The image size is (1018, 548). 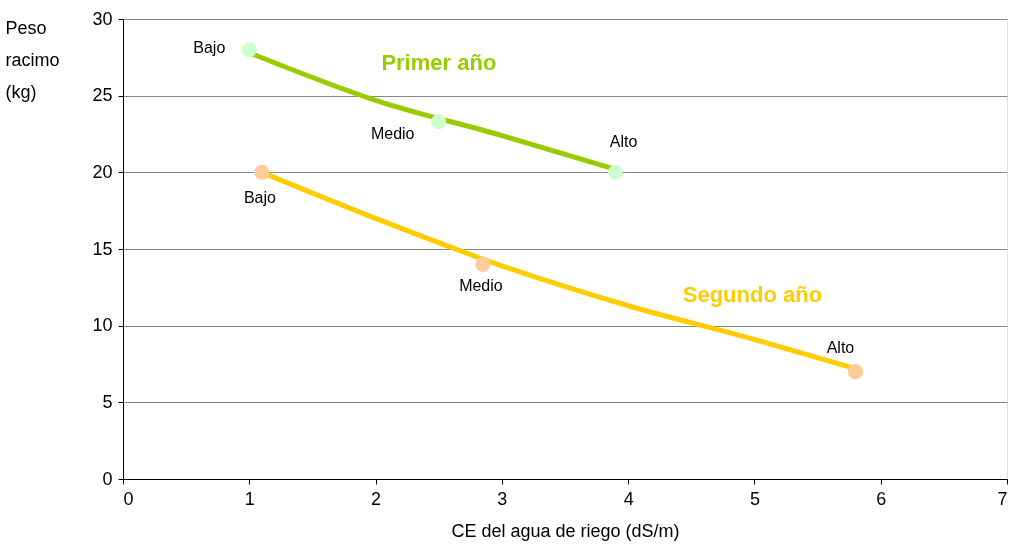 I want to click on x-tick-label: 5, so click(x=754, y=498).